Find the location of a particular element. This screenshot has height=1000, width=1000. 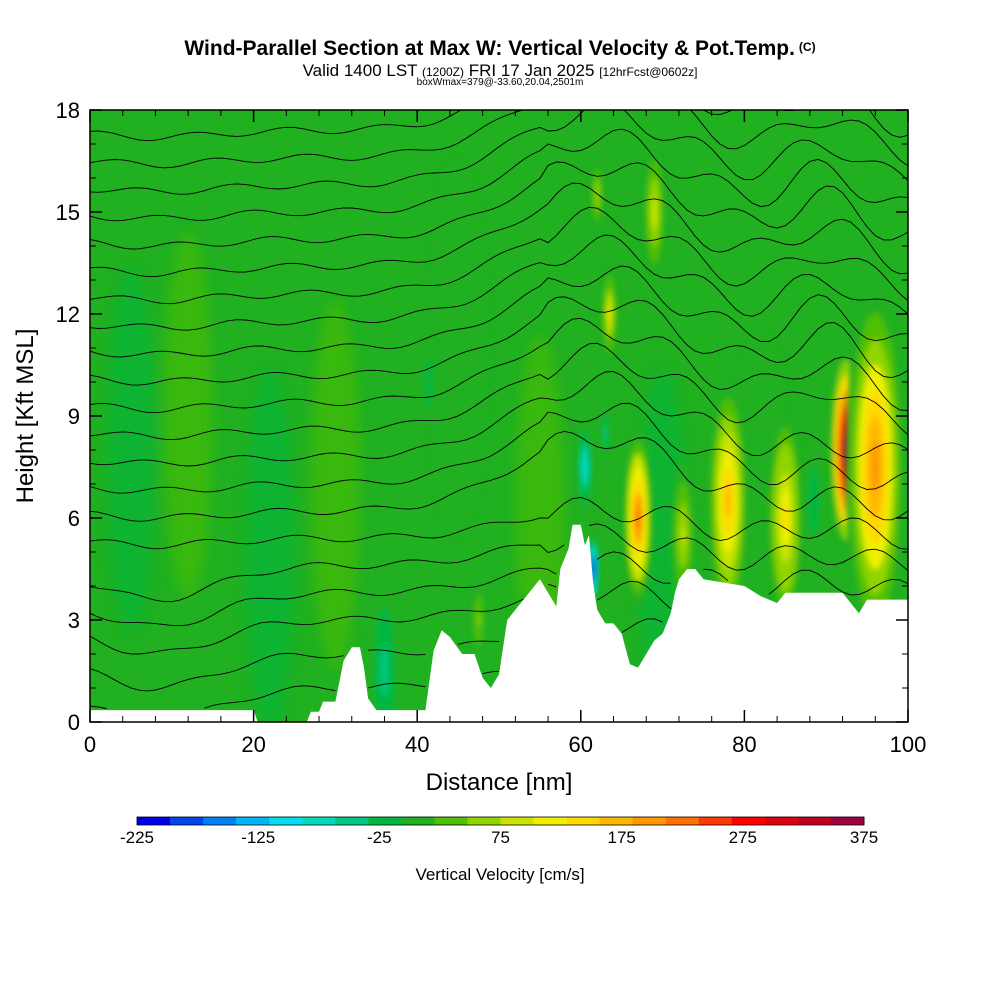

x-tick-label: 40 is located at coordinates (417, 744).